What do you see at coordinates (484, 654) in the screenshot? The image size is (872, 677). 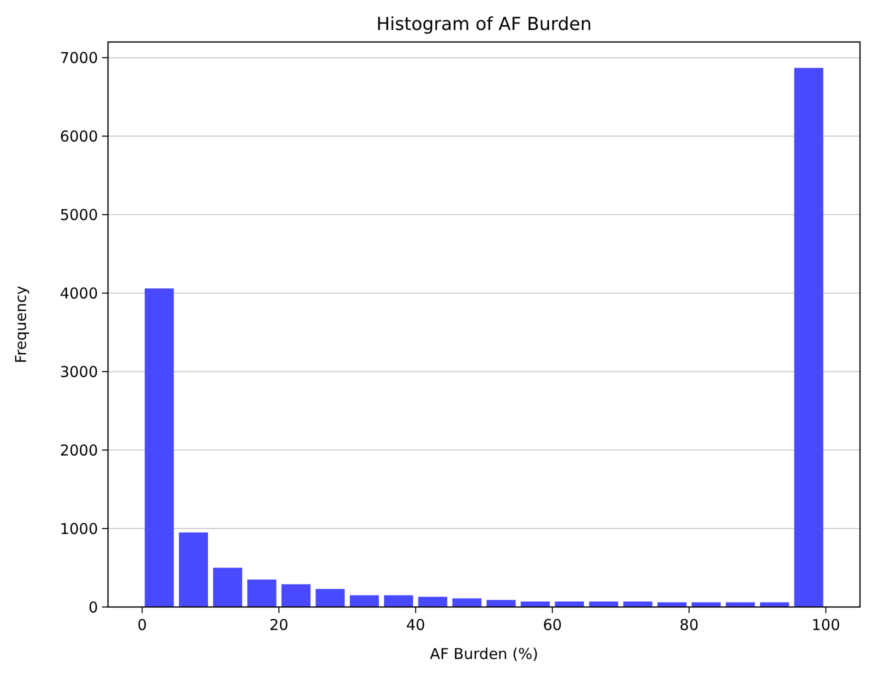 I see `x-axis-title: AF Burden (%)` at bounding box center [484, 654].